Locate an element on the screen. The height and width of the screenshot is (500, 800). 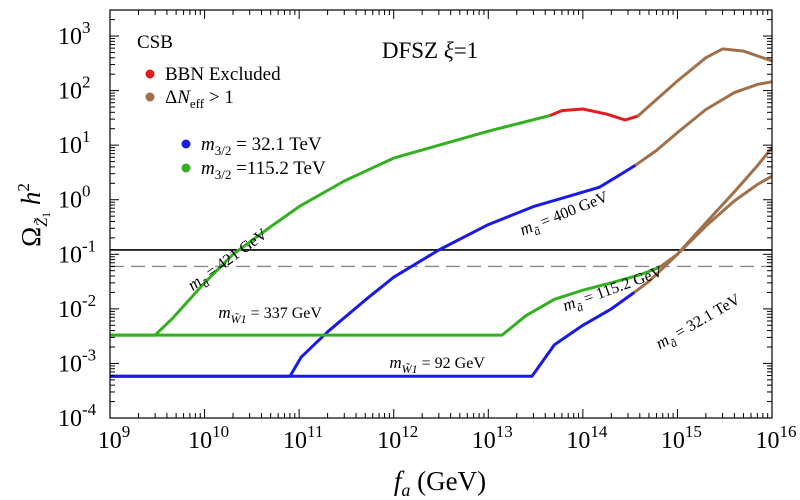
y-tick-label: 10² is located at coordinates (74, 89).